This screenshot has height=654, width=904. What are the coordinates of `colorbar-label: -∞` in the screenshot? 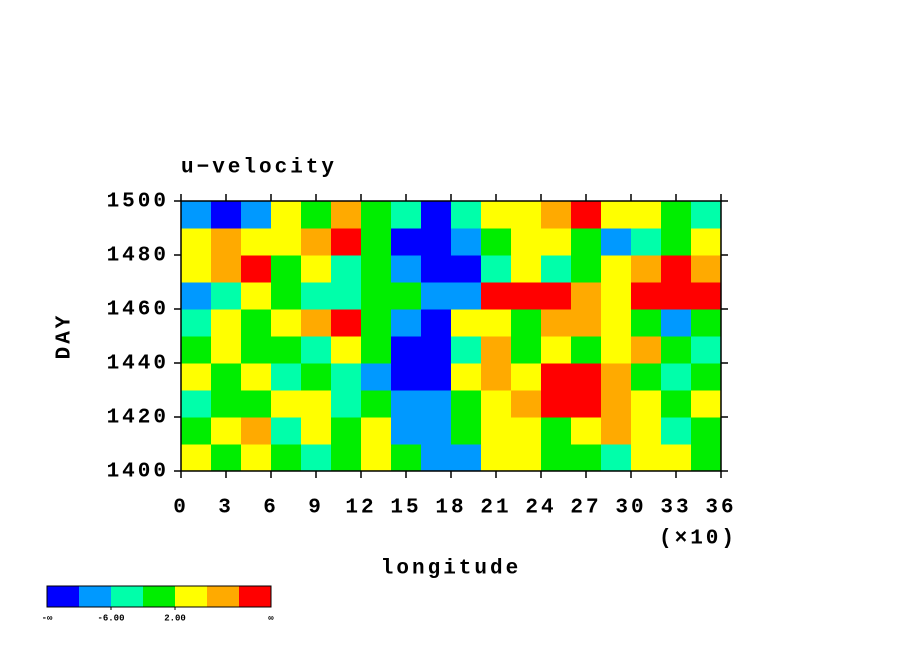 It's located at (47, 618).